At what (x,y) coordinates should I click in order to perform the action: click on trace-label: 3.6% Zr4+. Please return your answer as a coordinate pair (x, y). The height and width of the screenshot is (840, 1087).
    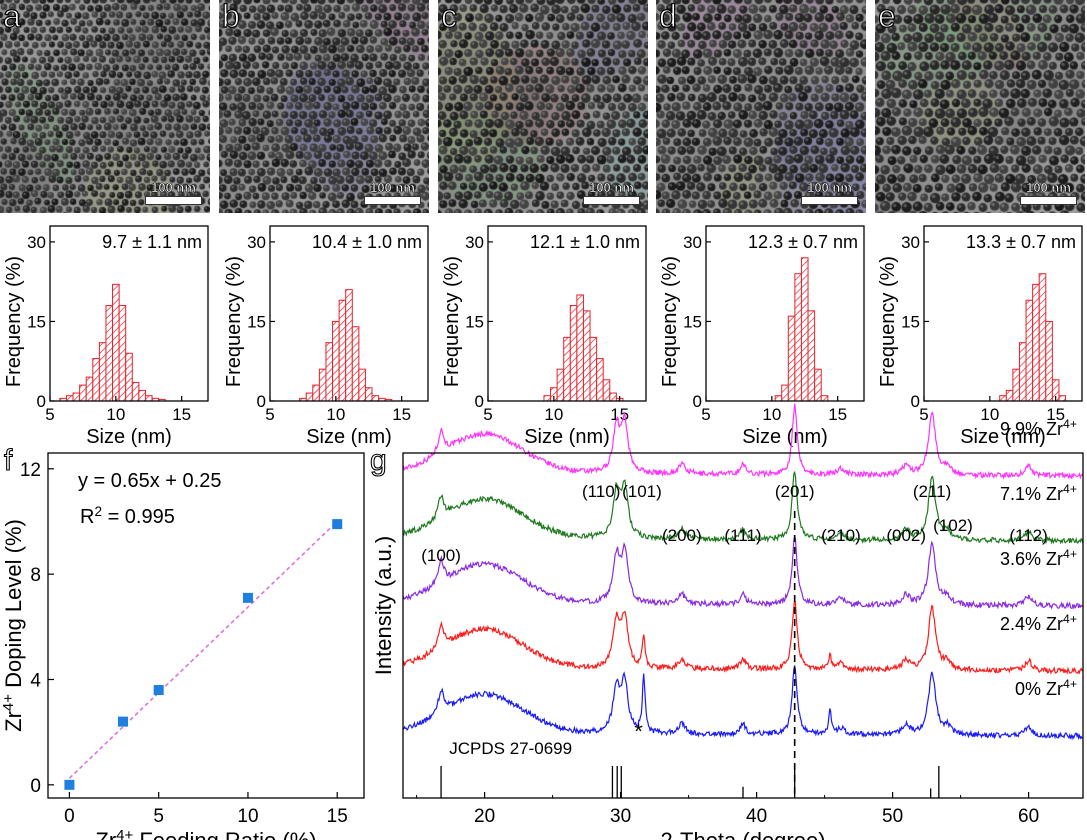
    Looking at the image, I should click on (1038, 558).